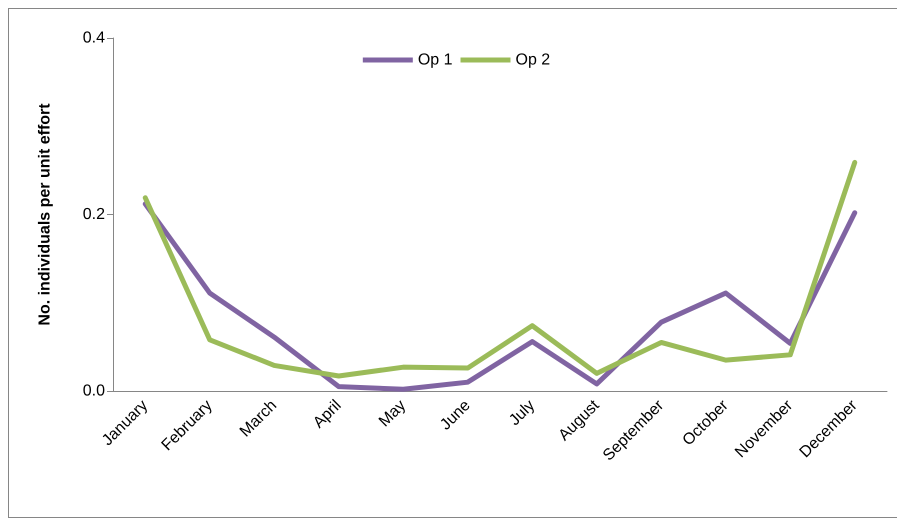 This screenshot has height=526, width=897. I want to click on x-tick-label: May, so click(393, 413).